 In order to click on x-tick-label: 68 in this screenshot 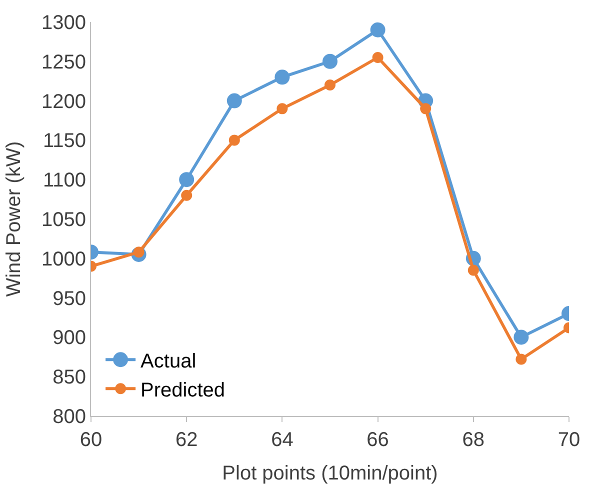, I will do `click(473, 440)`.